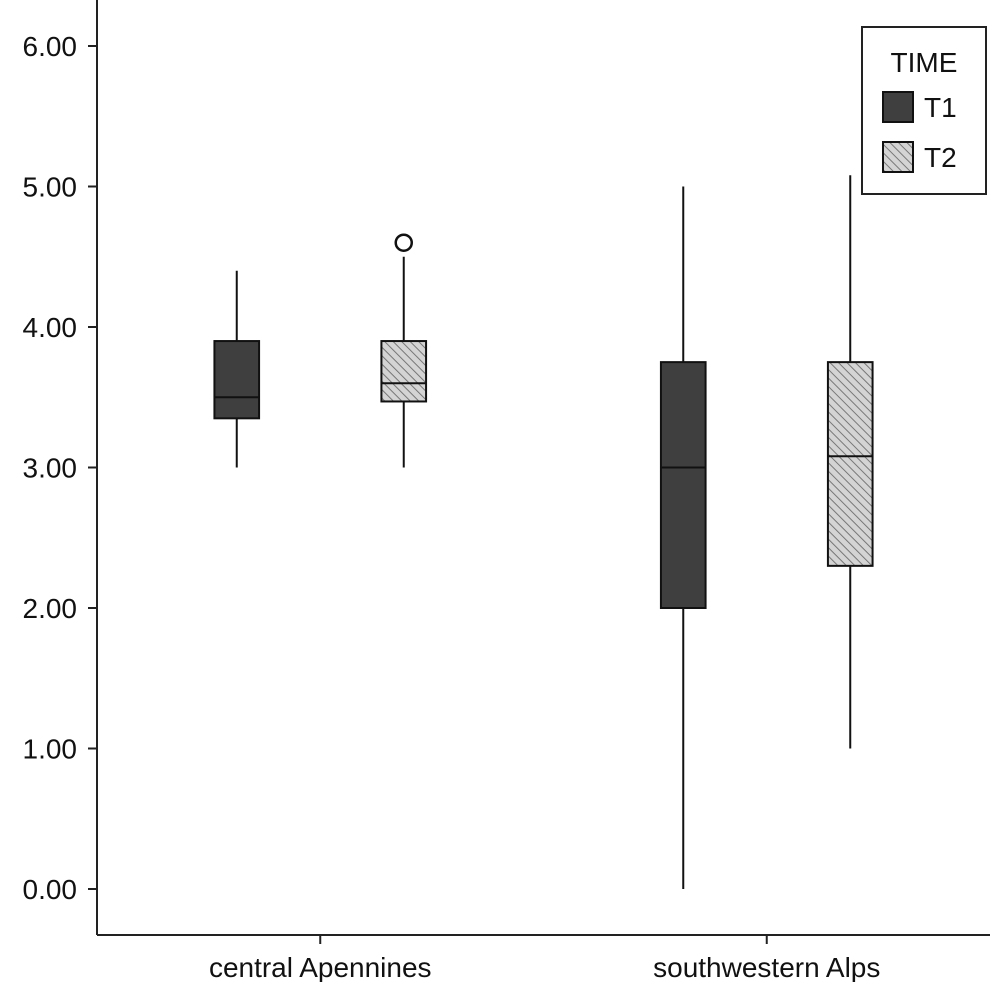  I want to click on y-tick-label: 6.00, so click(50, 46).